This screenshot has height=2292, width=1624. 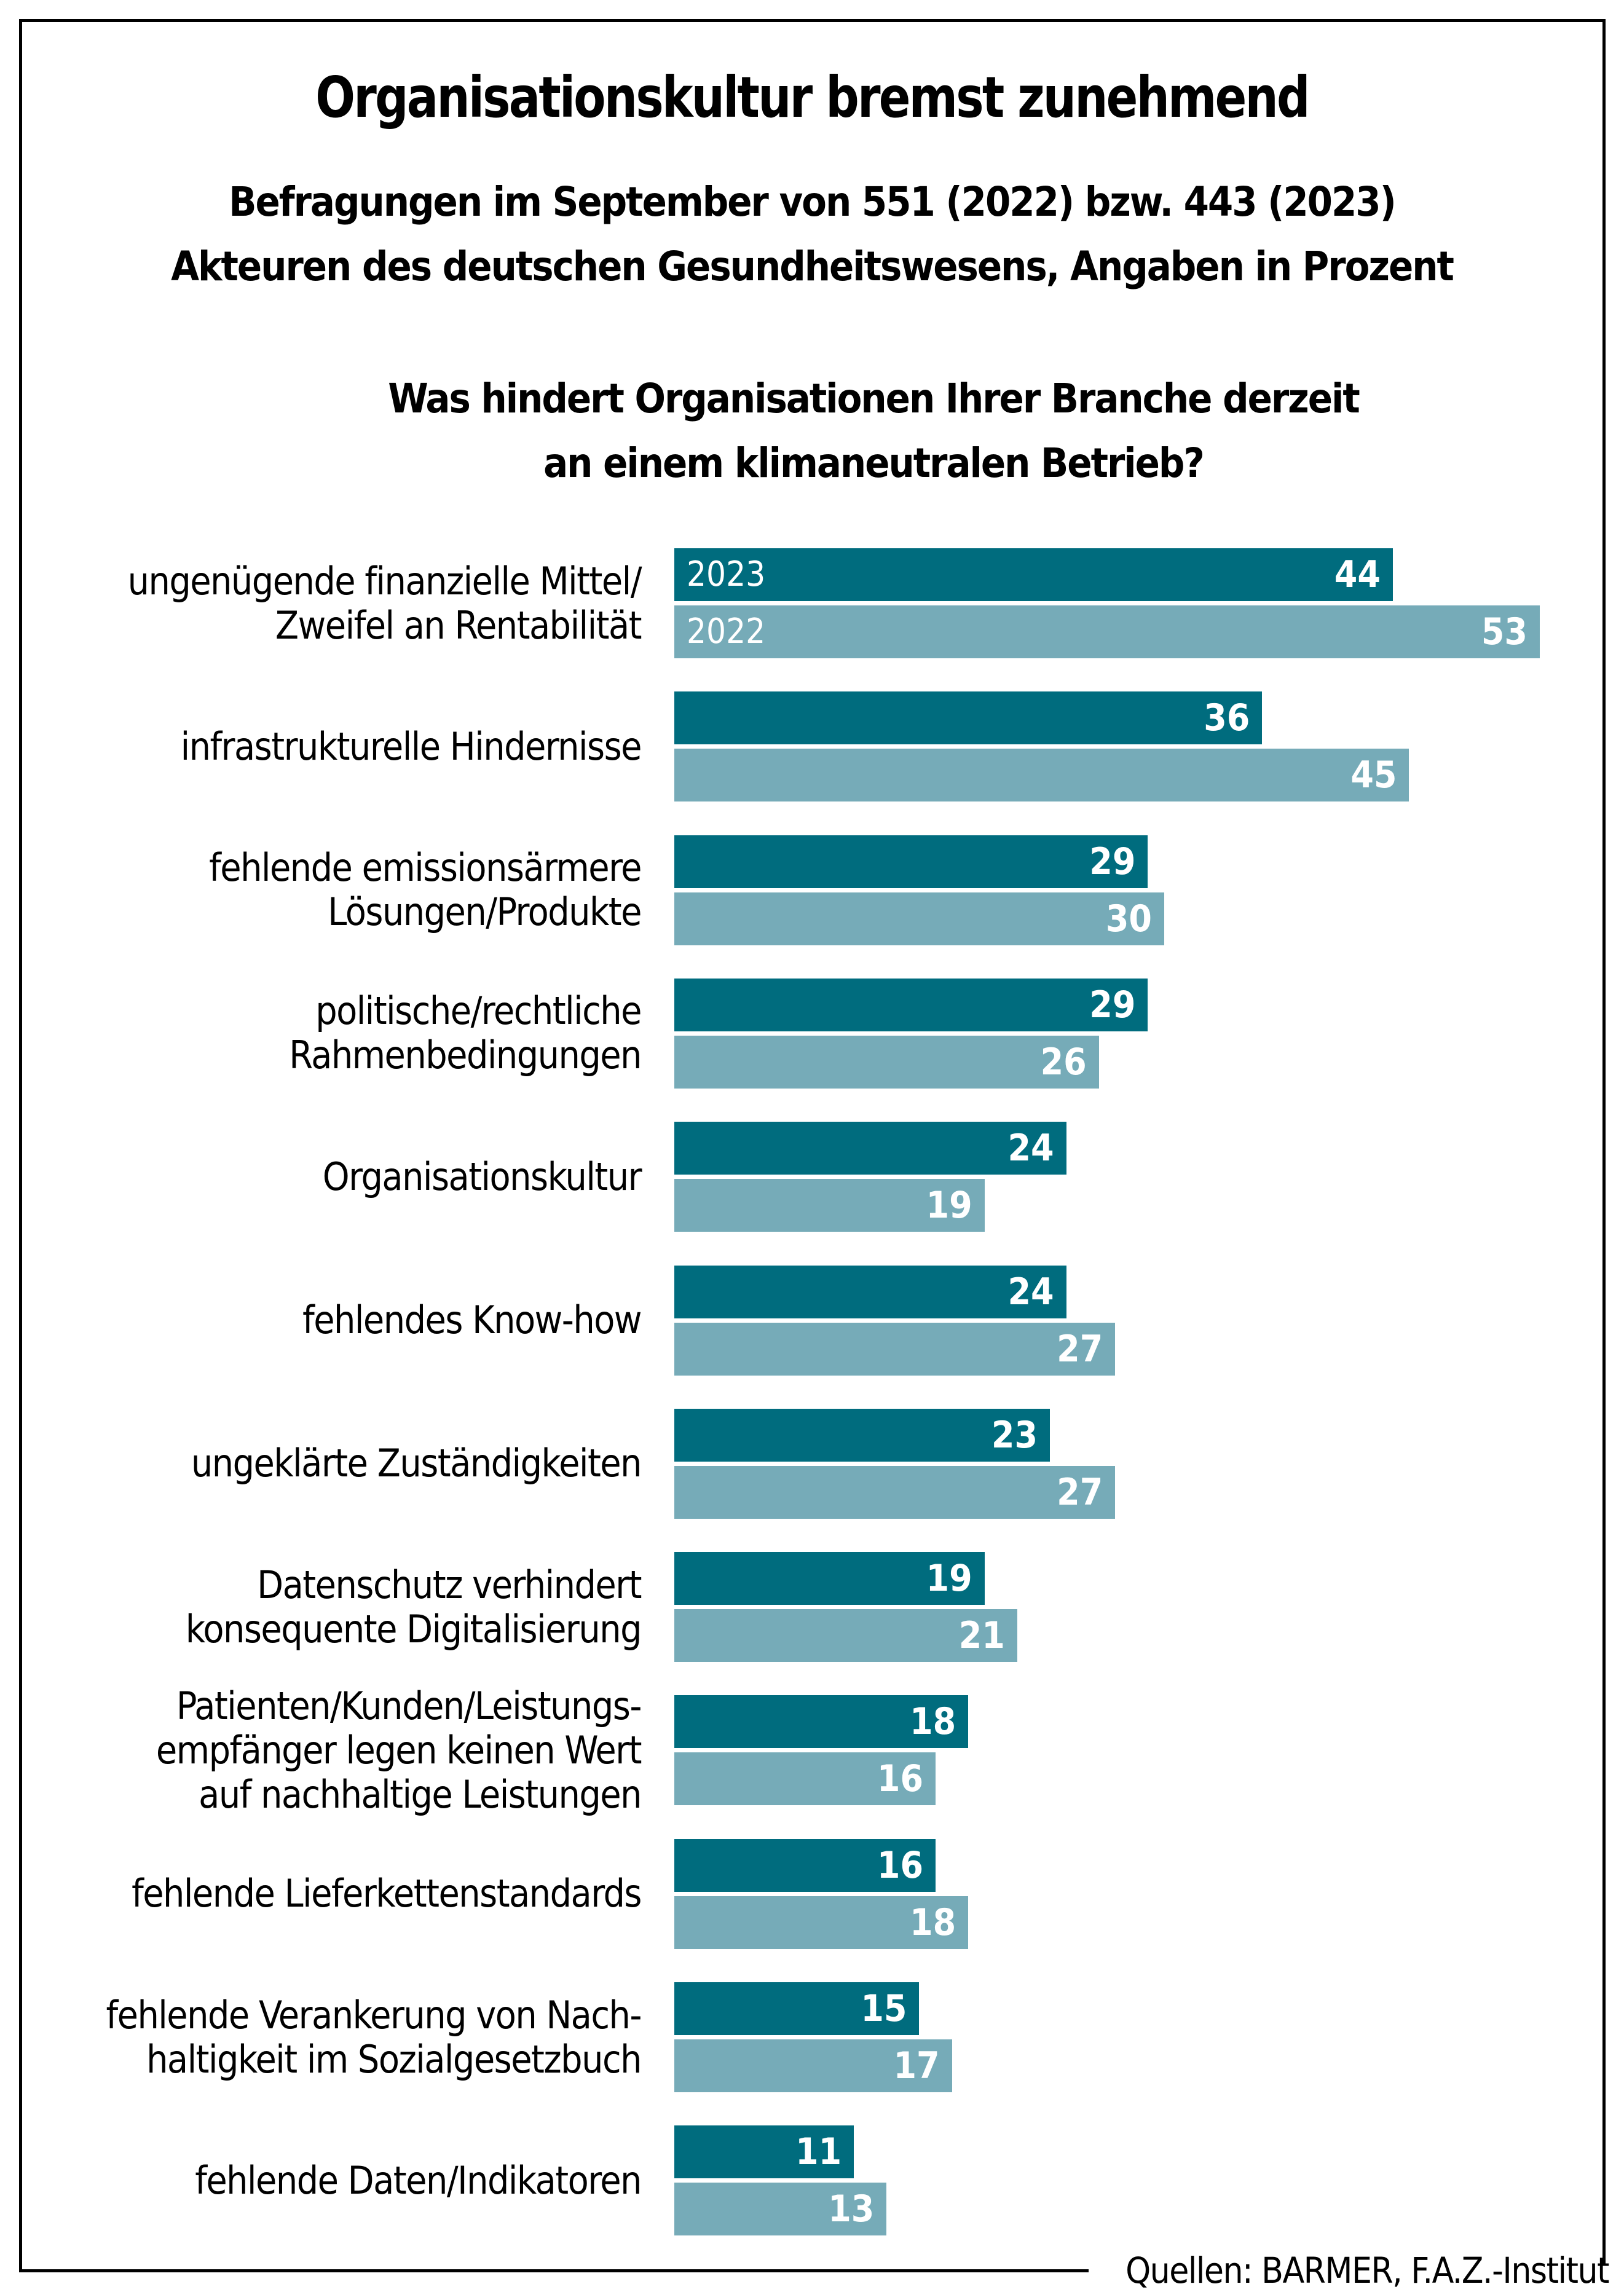 I want to click on data-label: 23, so click(x=1014, y=1435).